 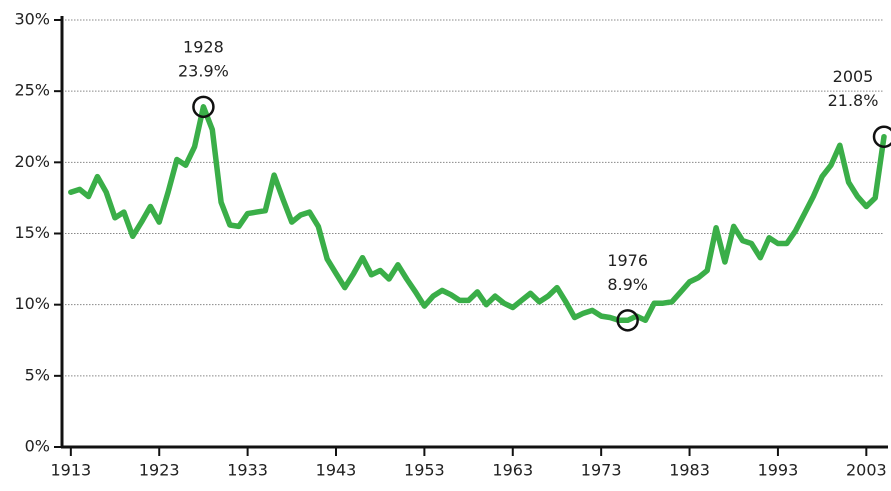 I want to click on x-tick-label: 1913, so click(x=70, y=470).